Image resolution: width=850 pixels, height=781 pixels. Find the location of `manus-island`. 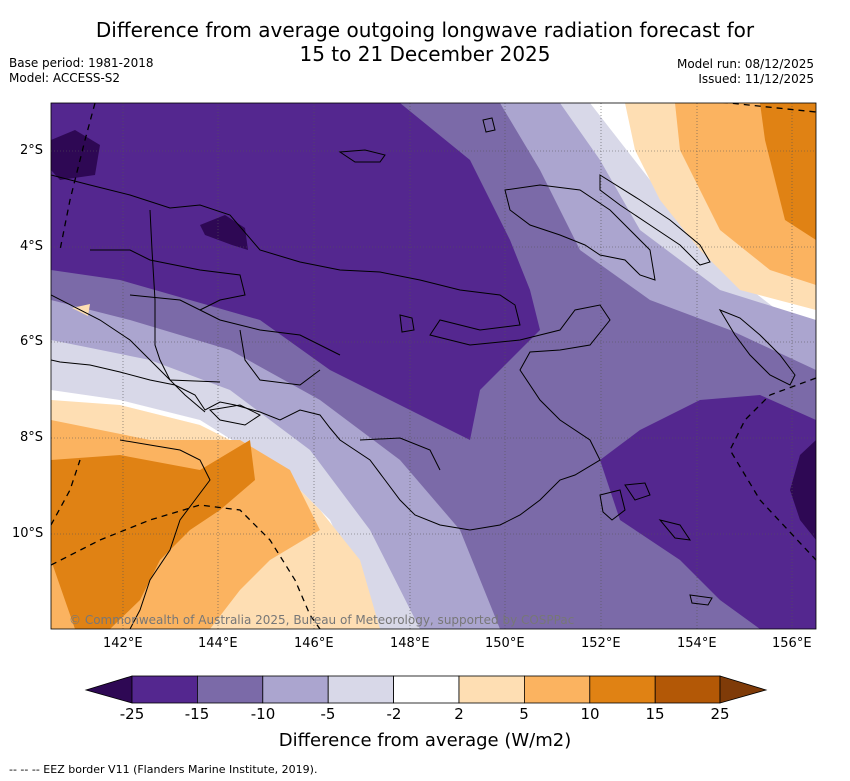

manus-island is located at coordinates (362, 156).